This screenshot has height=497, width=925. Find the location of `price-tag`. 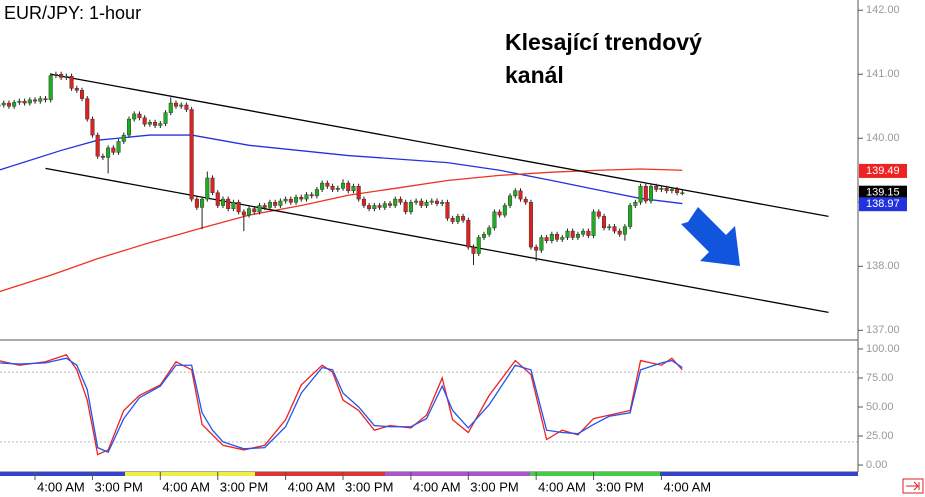

price-tag is located at coordinates (883, 192).